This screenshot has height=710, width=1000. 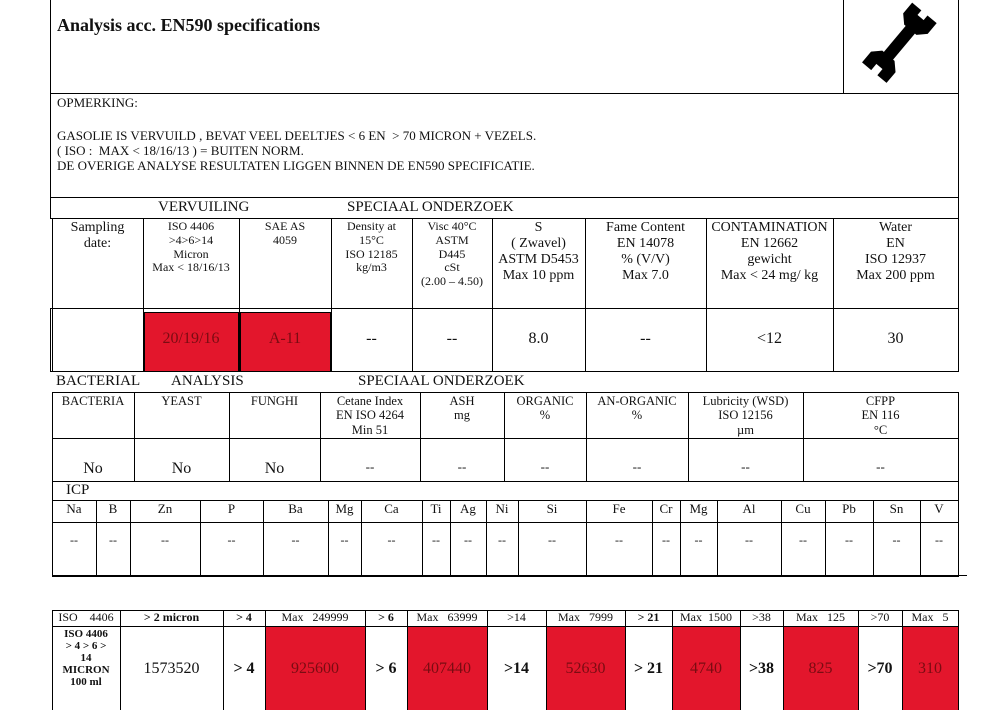 I want to click on text: No, so click(x=274, y=468).